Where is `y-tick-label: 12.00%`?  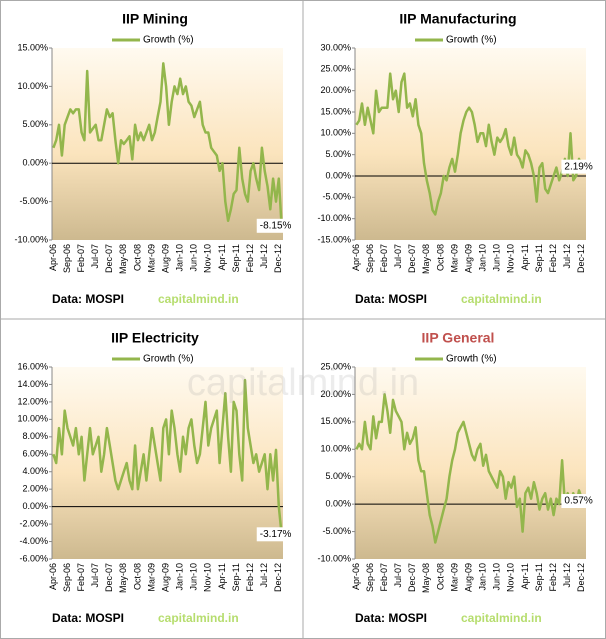
y-tick-label: 12.00% is located at coordinates (32, 401).